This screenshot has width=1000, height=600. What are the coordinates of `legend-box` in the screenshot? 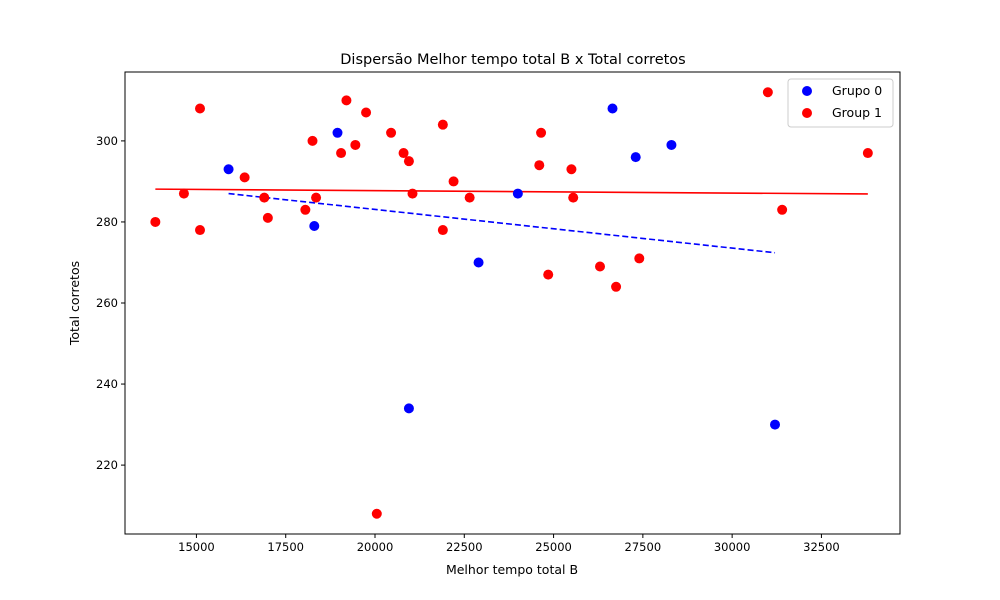 It's located at (840, 103).